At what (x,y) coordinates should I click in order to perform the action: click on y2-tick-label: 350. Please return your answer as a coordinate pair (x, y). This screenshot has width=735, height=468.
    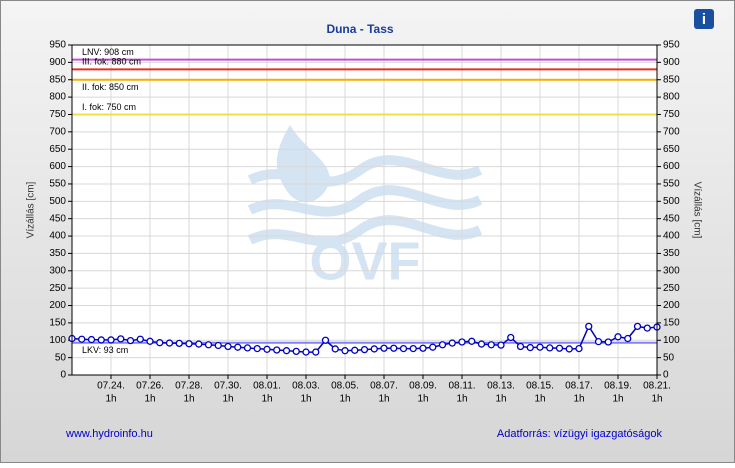
    Looking at the image, I should click on (671, 253).